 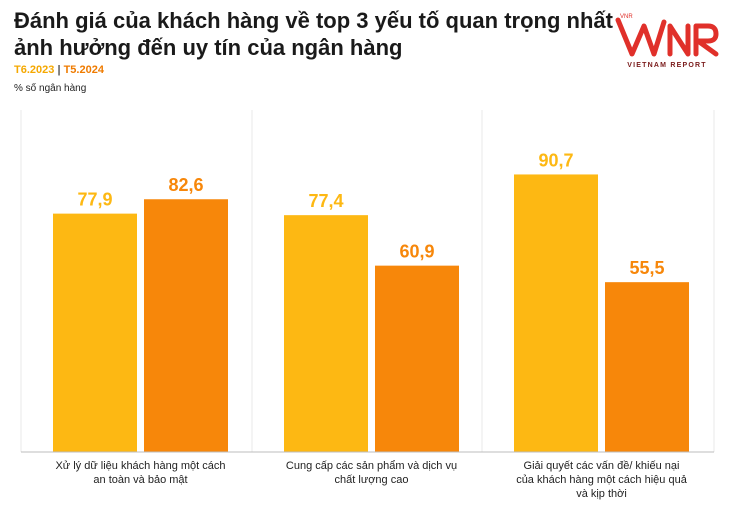 I want to click on data-label-2-1: 82,6, so click(x=185, y=185).